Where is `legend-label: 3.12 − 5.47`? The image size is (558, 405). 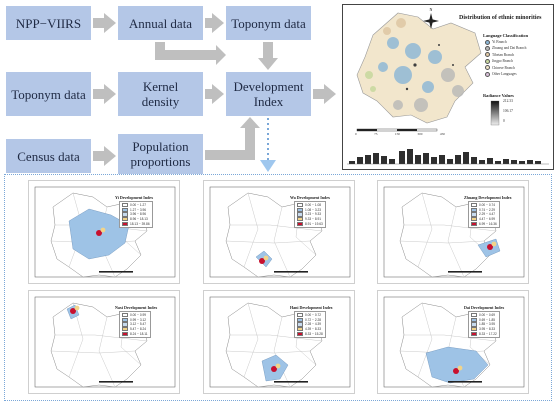 legend-label: 3.12 − 5.47 is located at coordinates (138, 324).